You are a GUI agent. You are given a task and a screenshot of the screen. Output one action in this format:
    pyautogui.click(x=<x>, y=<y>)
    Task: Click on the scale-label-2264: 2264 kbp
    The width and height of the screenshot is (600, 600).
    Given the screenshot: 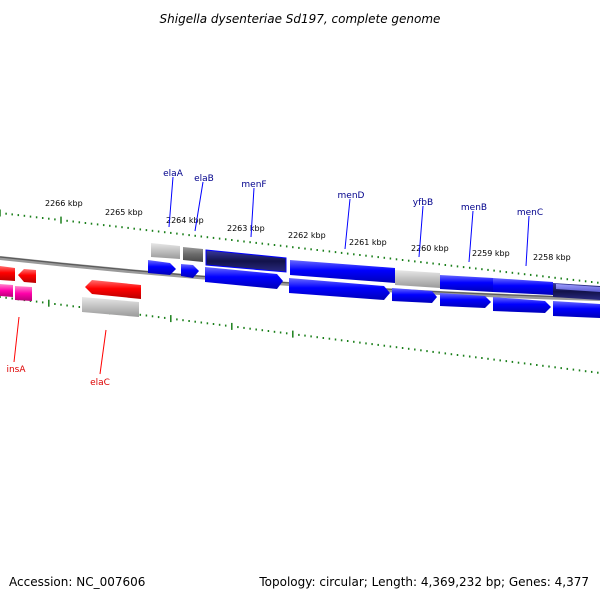 What is the action you would take?
    pyautogui.click(x=185, y=220)
    